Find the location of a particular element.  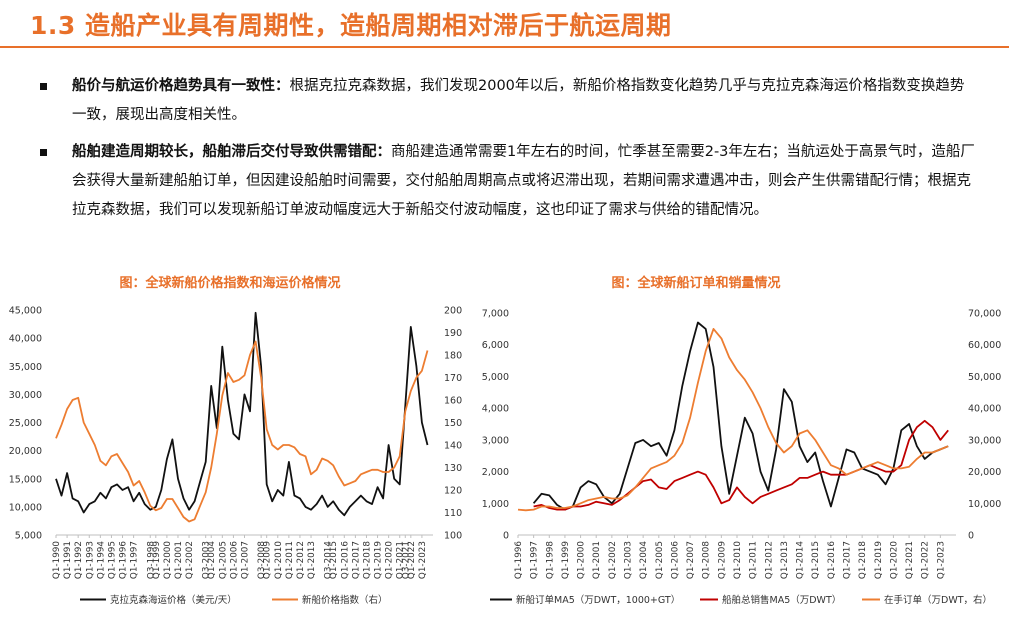

x-tick-label: Q1-2011 is located at coordinates (754, 560).